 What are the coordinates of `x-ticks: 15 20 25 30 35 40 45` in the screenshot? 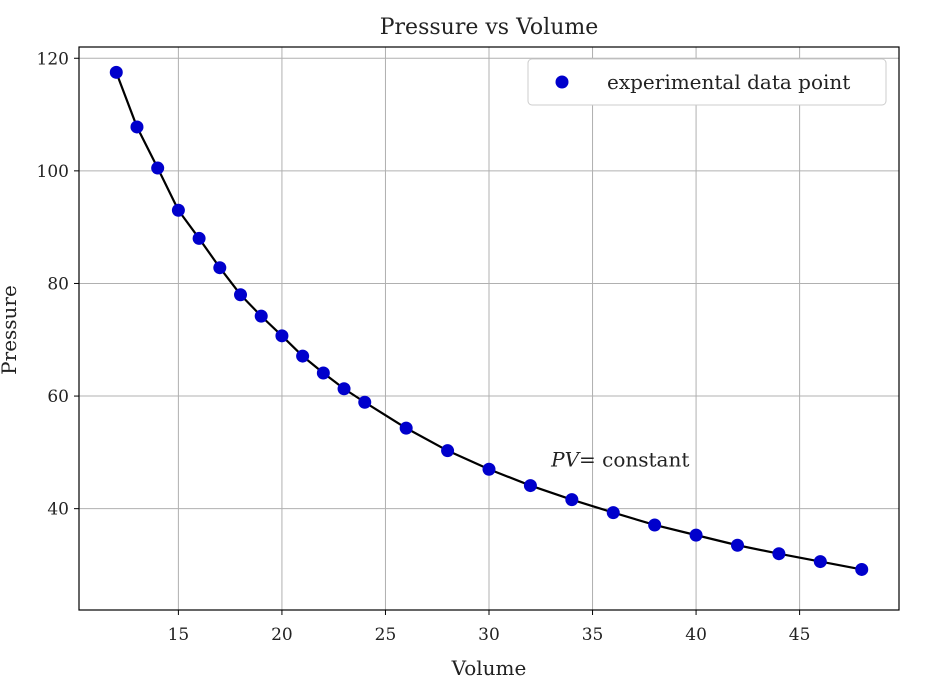 It's located at (489, 627).